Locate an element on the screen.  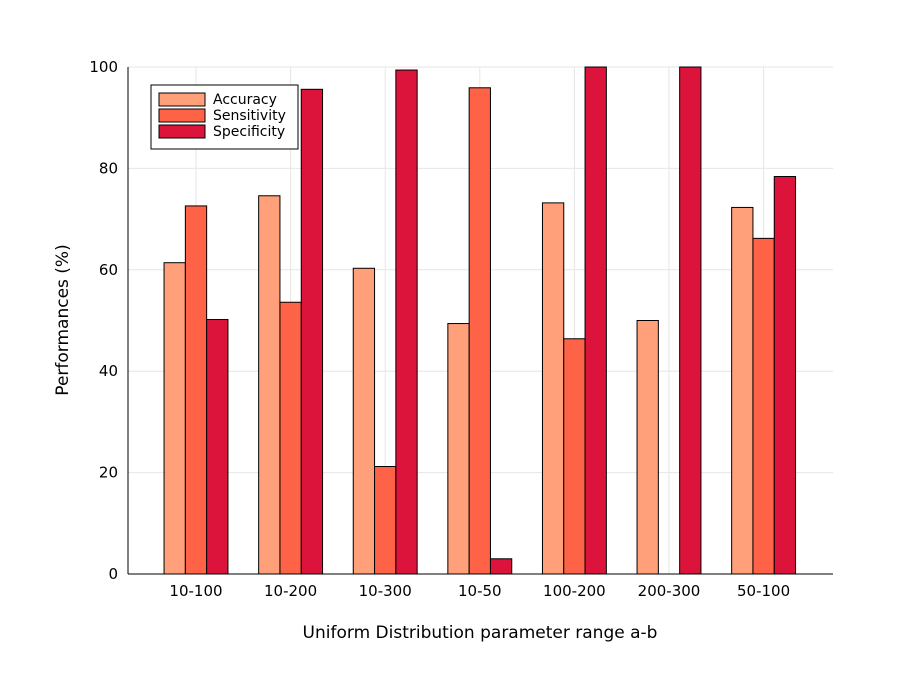
y-tick-labels: 0 20 40 60 80 100 is located at coordinates (103, 320).